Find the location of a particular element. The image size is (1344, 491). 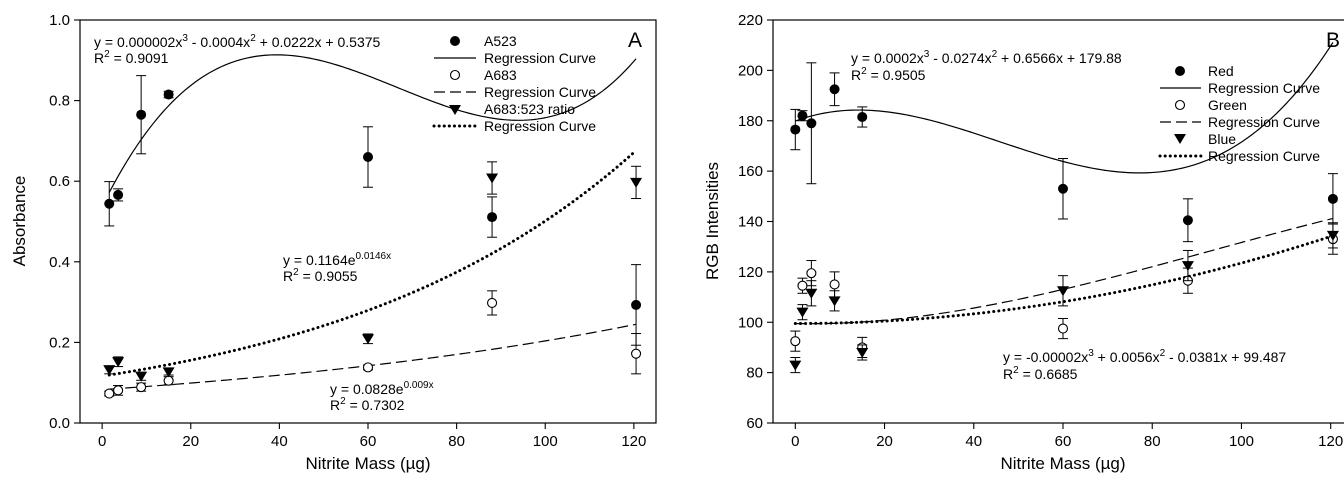

equation-annotation-ratio-a: y = 0.1164e0.0146x R2 = 0.9055 is located at coordinates (337, 267).